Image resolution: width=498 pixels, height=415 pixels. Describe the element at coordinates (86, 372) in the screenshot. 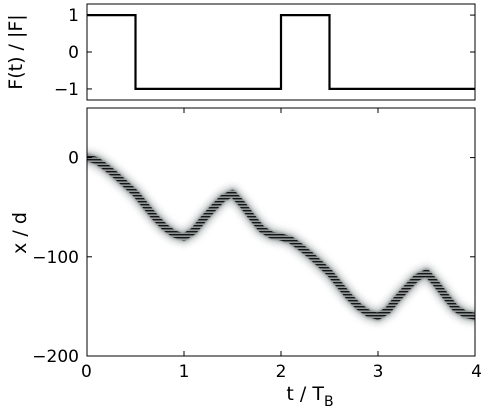

I see `time-x-tick-label: 0` at that location.